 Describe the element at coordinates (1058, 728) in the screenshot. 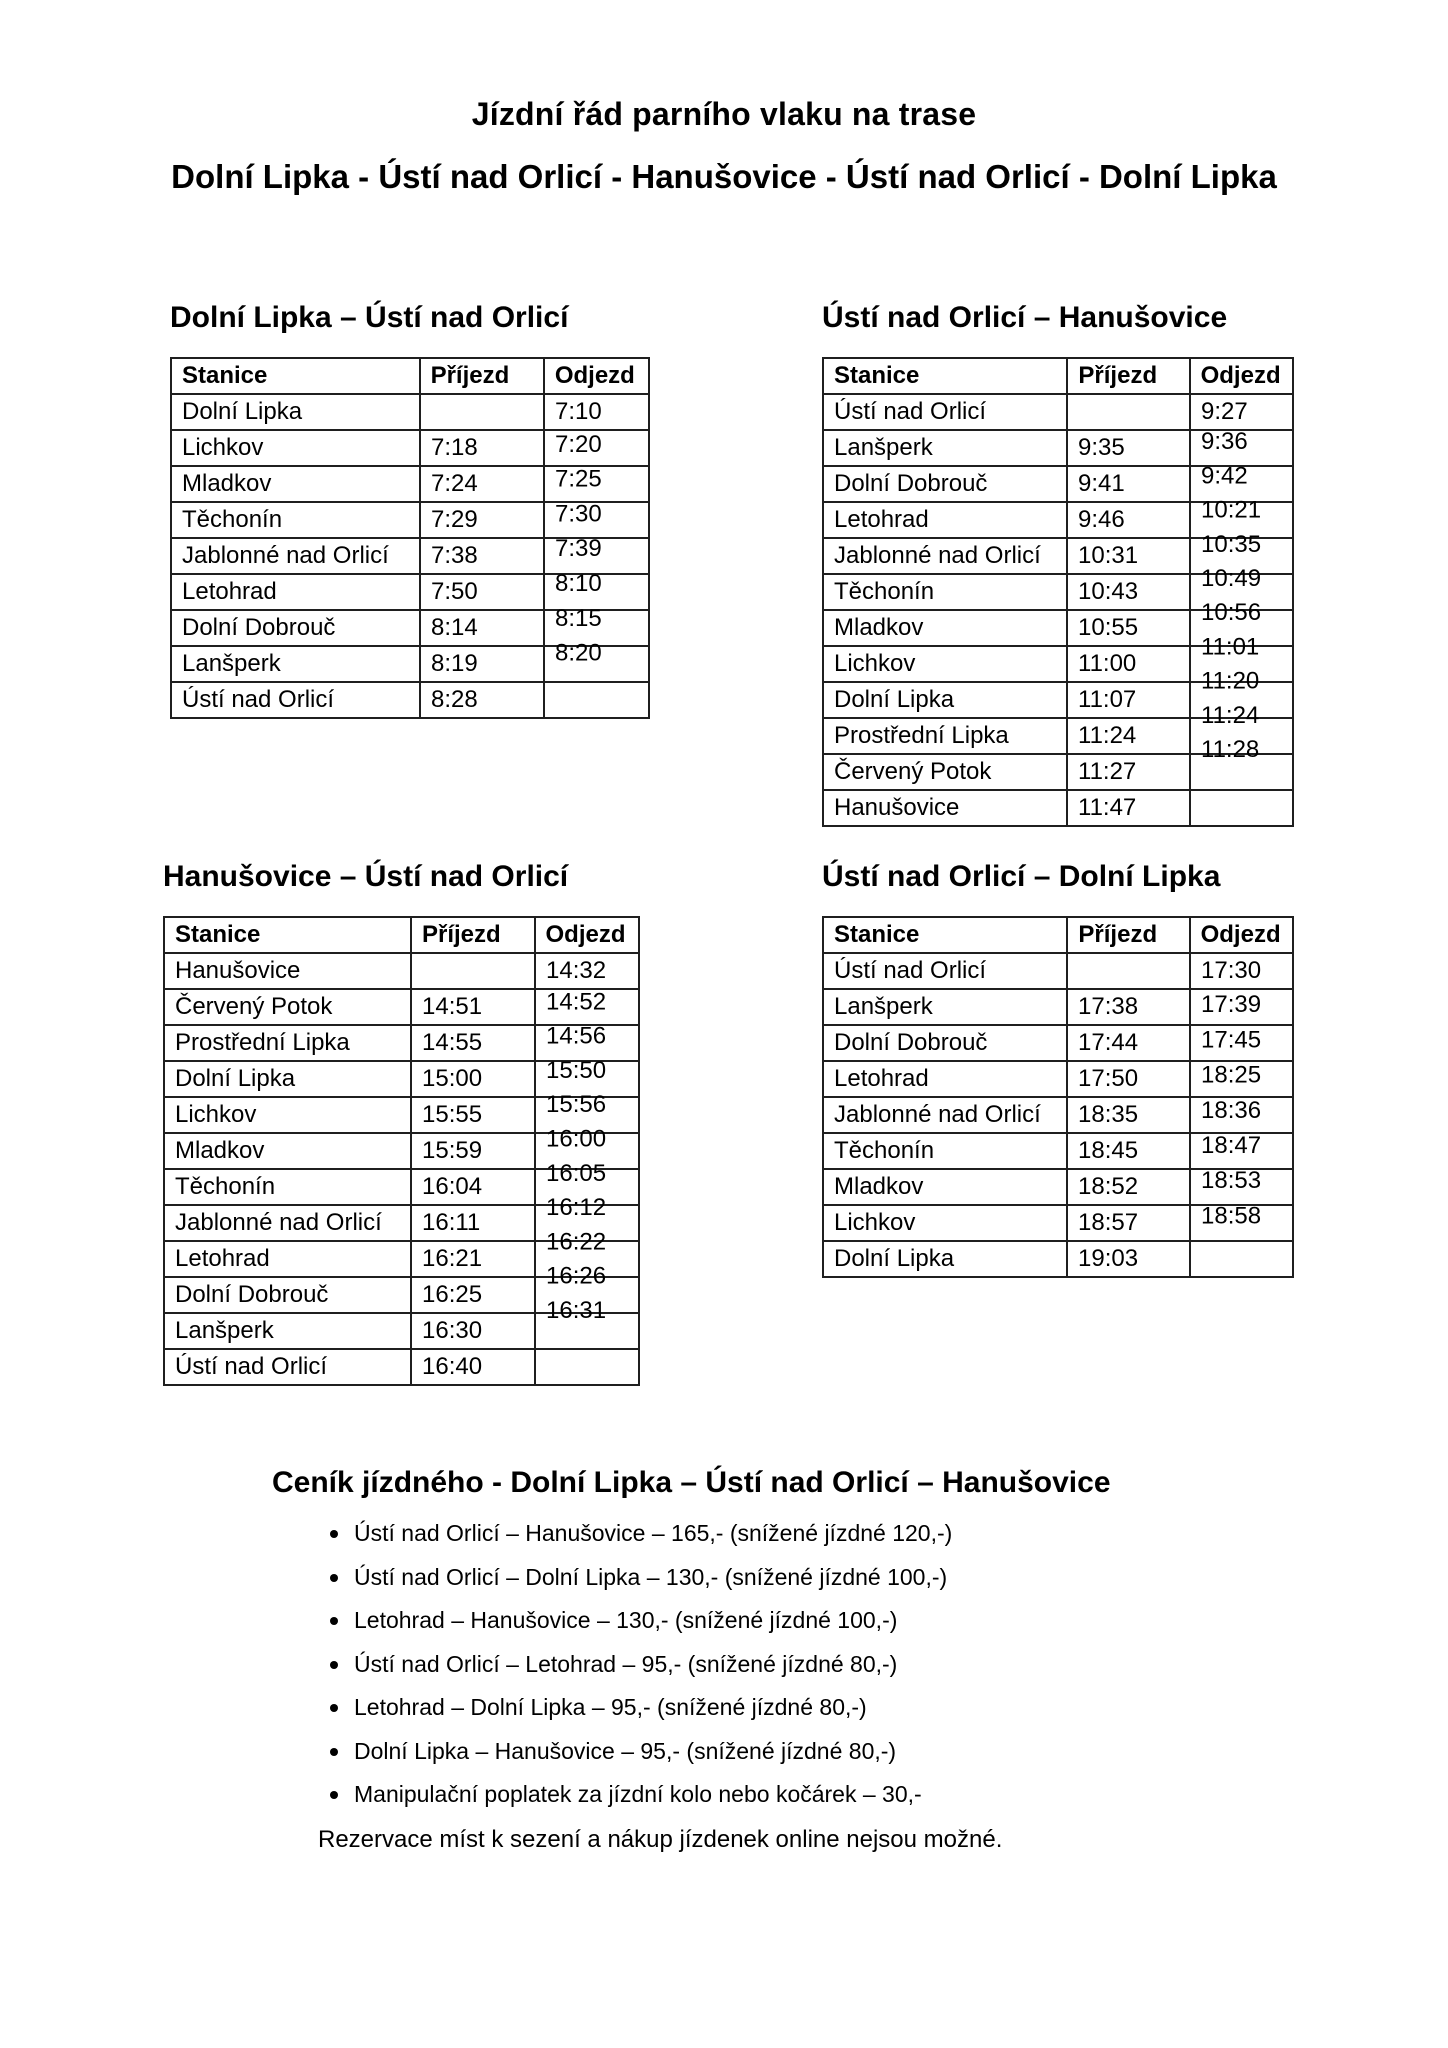

I see `table-row: Prostřední Lipka 11:24 11:24` at that location.